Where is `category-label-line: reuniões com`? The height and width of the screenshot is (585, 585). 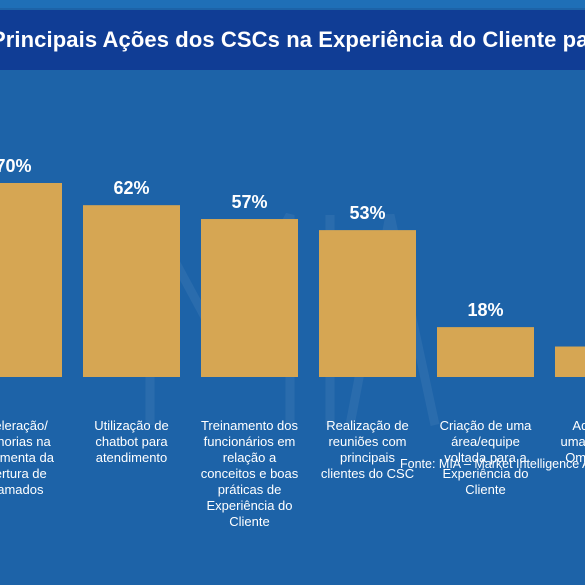
category-label-line: reuniões com is located at coordinates (367, 441).